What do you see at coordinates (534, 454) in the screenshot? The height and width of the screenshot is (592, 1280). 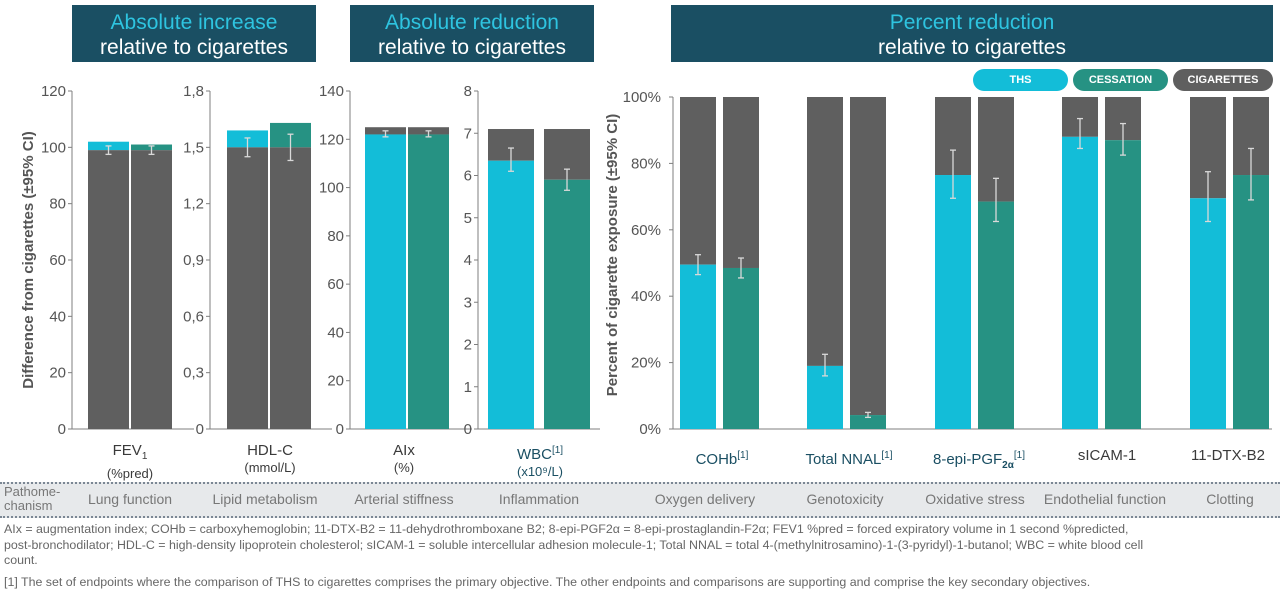 I see `category-wbc-name: WBC` at bounding box center [534, 454].